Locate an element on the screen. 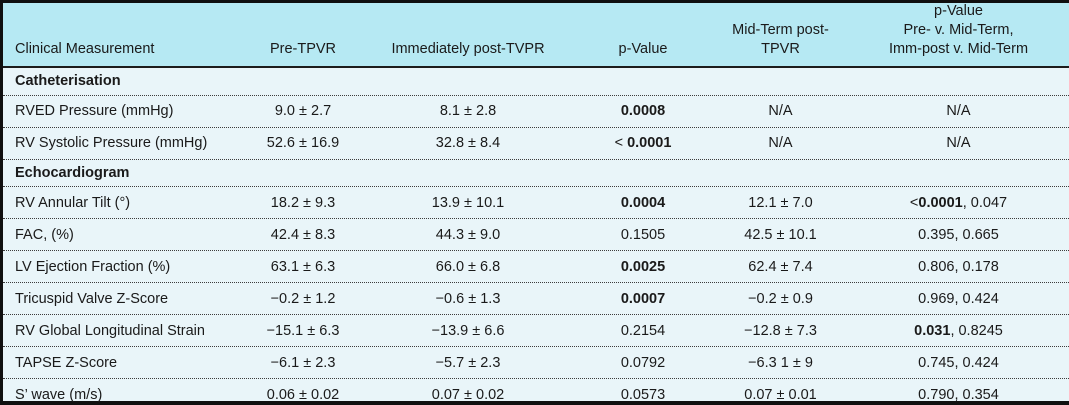 The width and height of the screenshot is (1069, 405). value-cell: 0.06 ± 0.02 is located at coordinates (303, 394).